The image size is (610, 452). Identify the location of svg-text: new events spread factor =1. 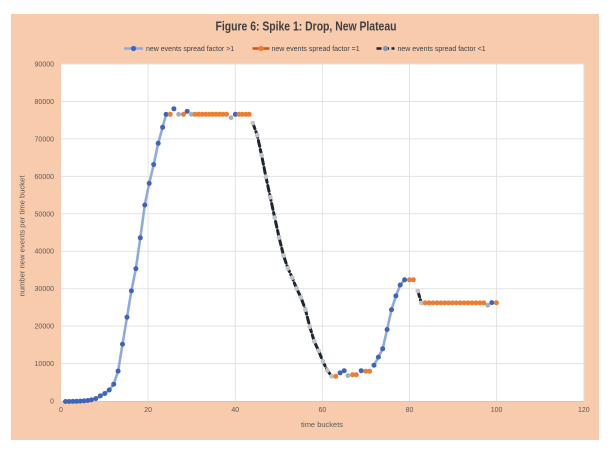
(316, 49).